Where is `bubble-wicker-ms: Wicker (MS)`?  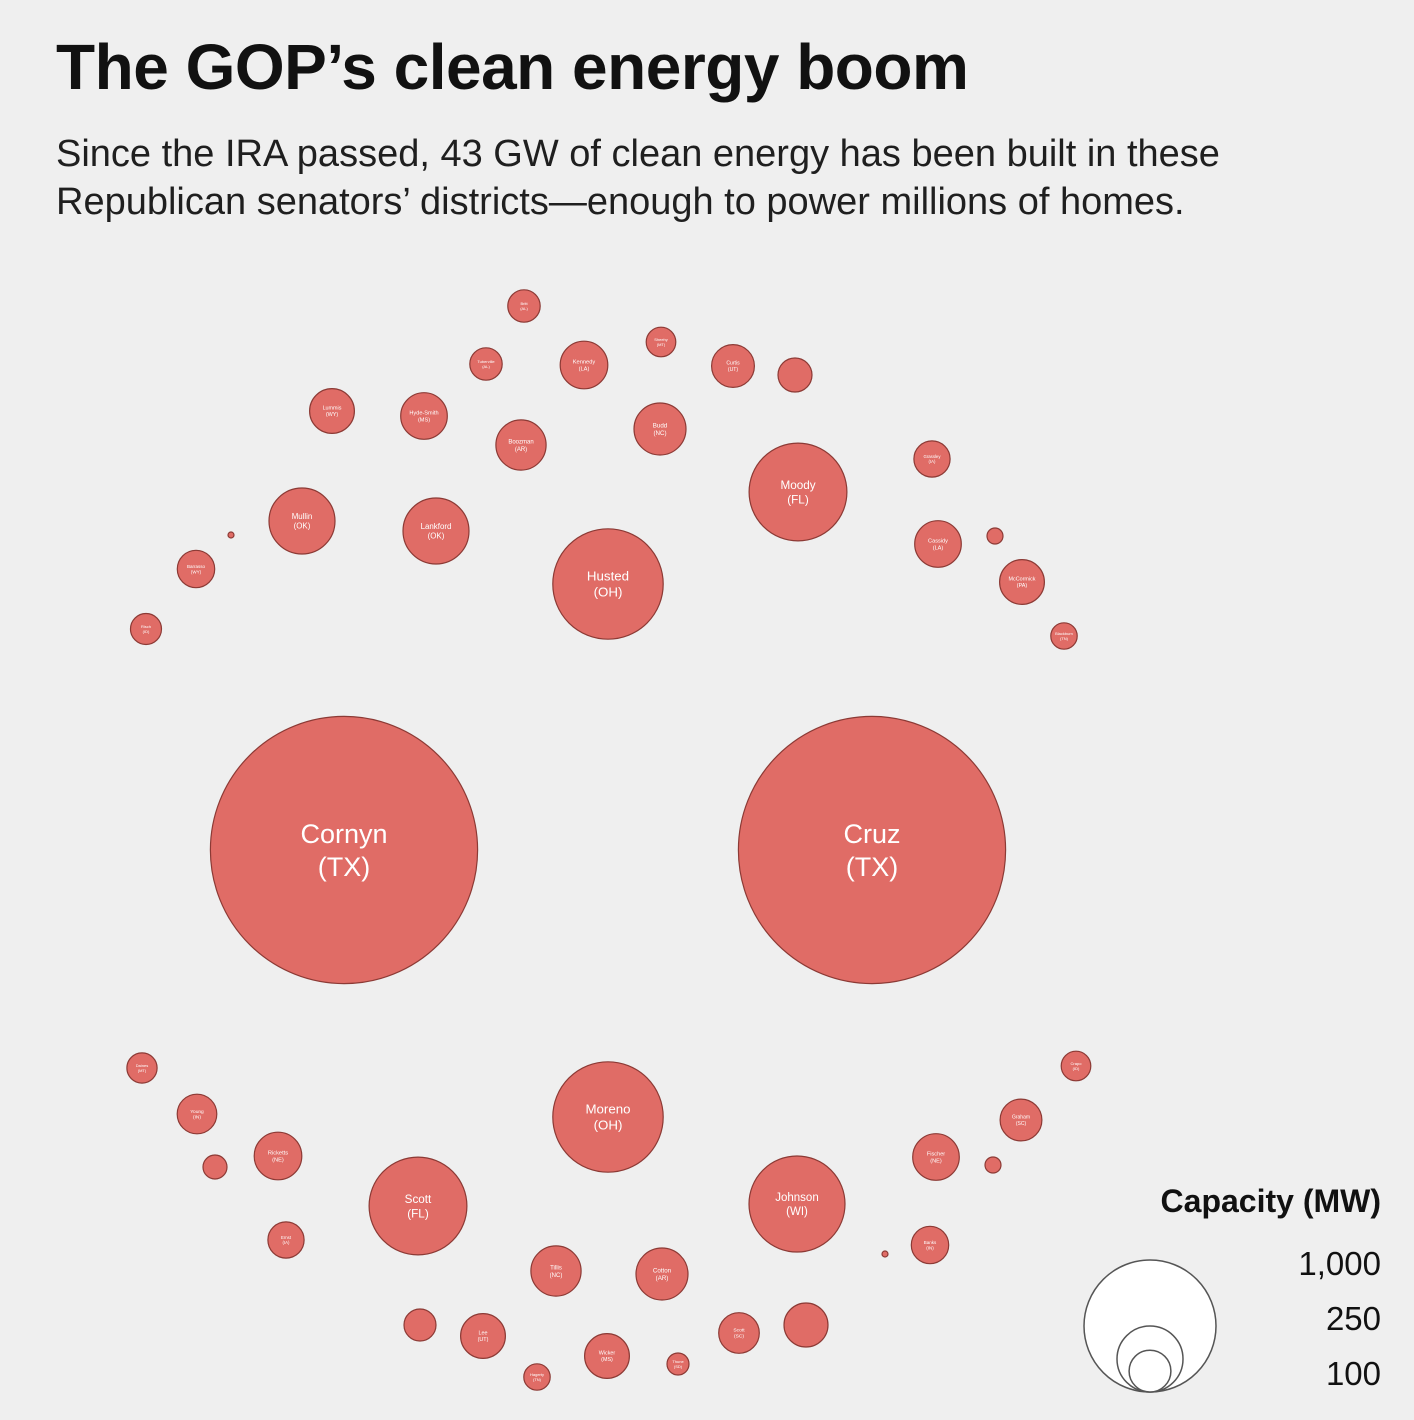 bubble-wicker-ms: Wicker (MS) is located at coordinates (606, 1355).